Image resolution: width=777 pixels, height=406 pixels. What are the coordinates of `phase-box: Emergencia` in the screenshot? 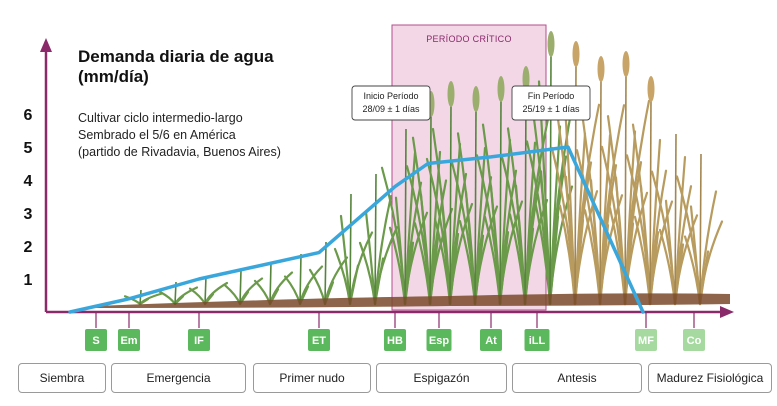 It's located at (178, 378).